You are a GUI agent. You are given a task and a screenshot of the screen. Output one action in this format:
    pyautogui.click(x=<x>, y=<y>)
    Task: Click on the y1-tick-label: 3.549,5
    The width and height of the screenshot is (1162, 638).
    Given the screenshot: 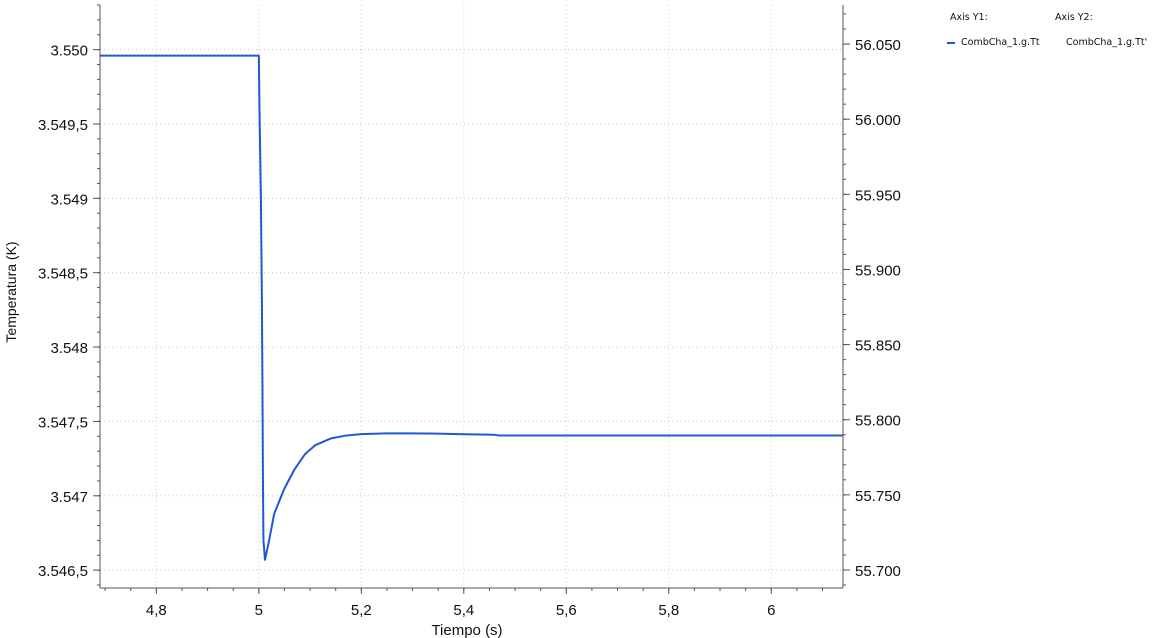 What is the action you would take?
    pyautogui.click(x=63, y=125)
    